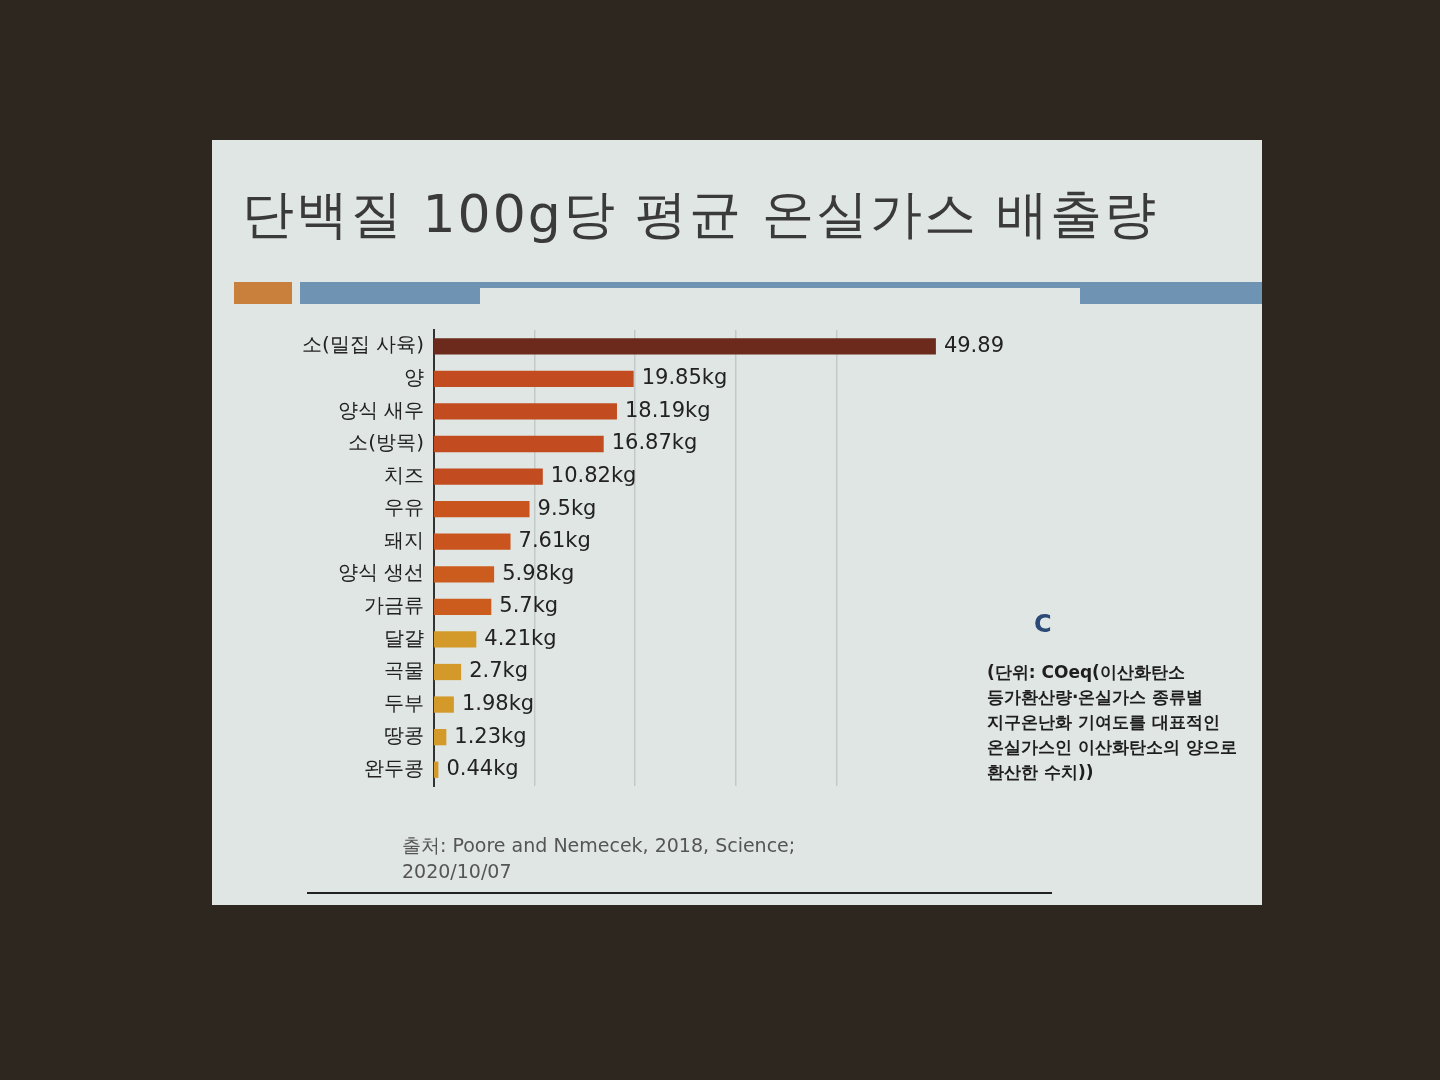 Image resolution: width=1440 pixels, height=1080 pixels. Describe the element at coordinates (554, 540) in the screenshot. I see `data-label: 7.61kg` at that location.